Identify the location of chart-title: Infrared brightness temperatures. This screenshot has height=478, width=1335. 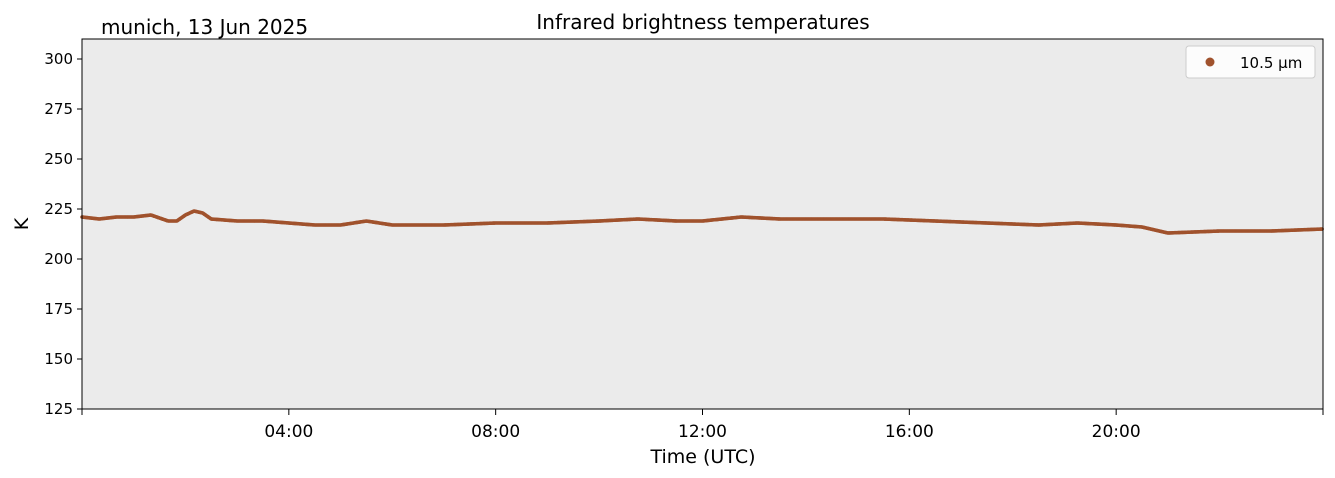
(702, 22).